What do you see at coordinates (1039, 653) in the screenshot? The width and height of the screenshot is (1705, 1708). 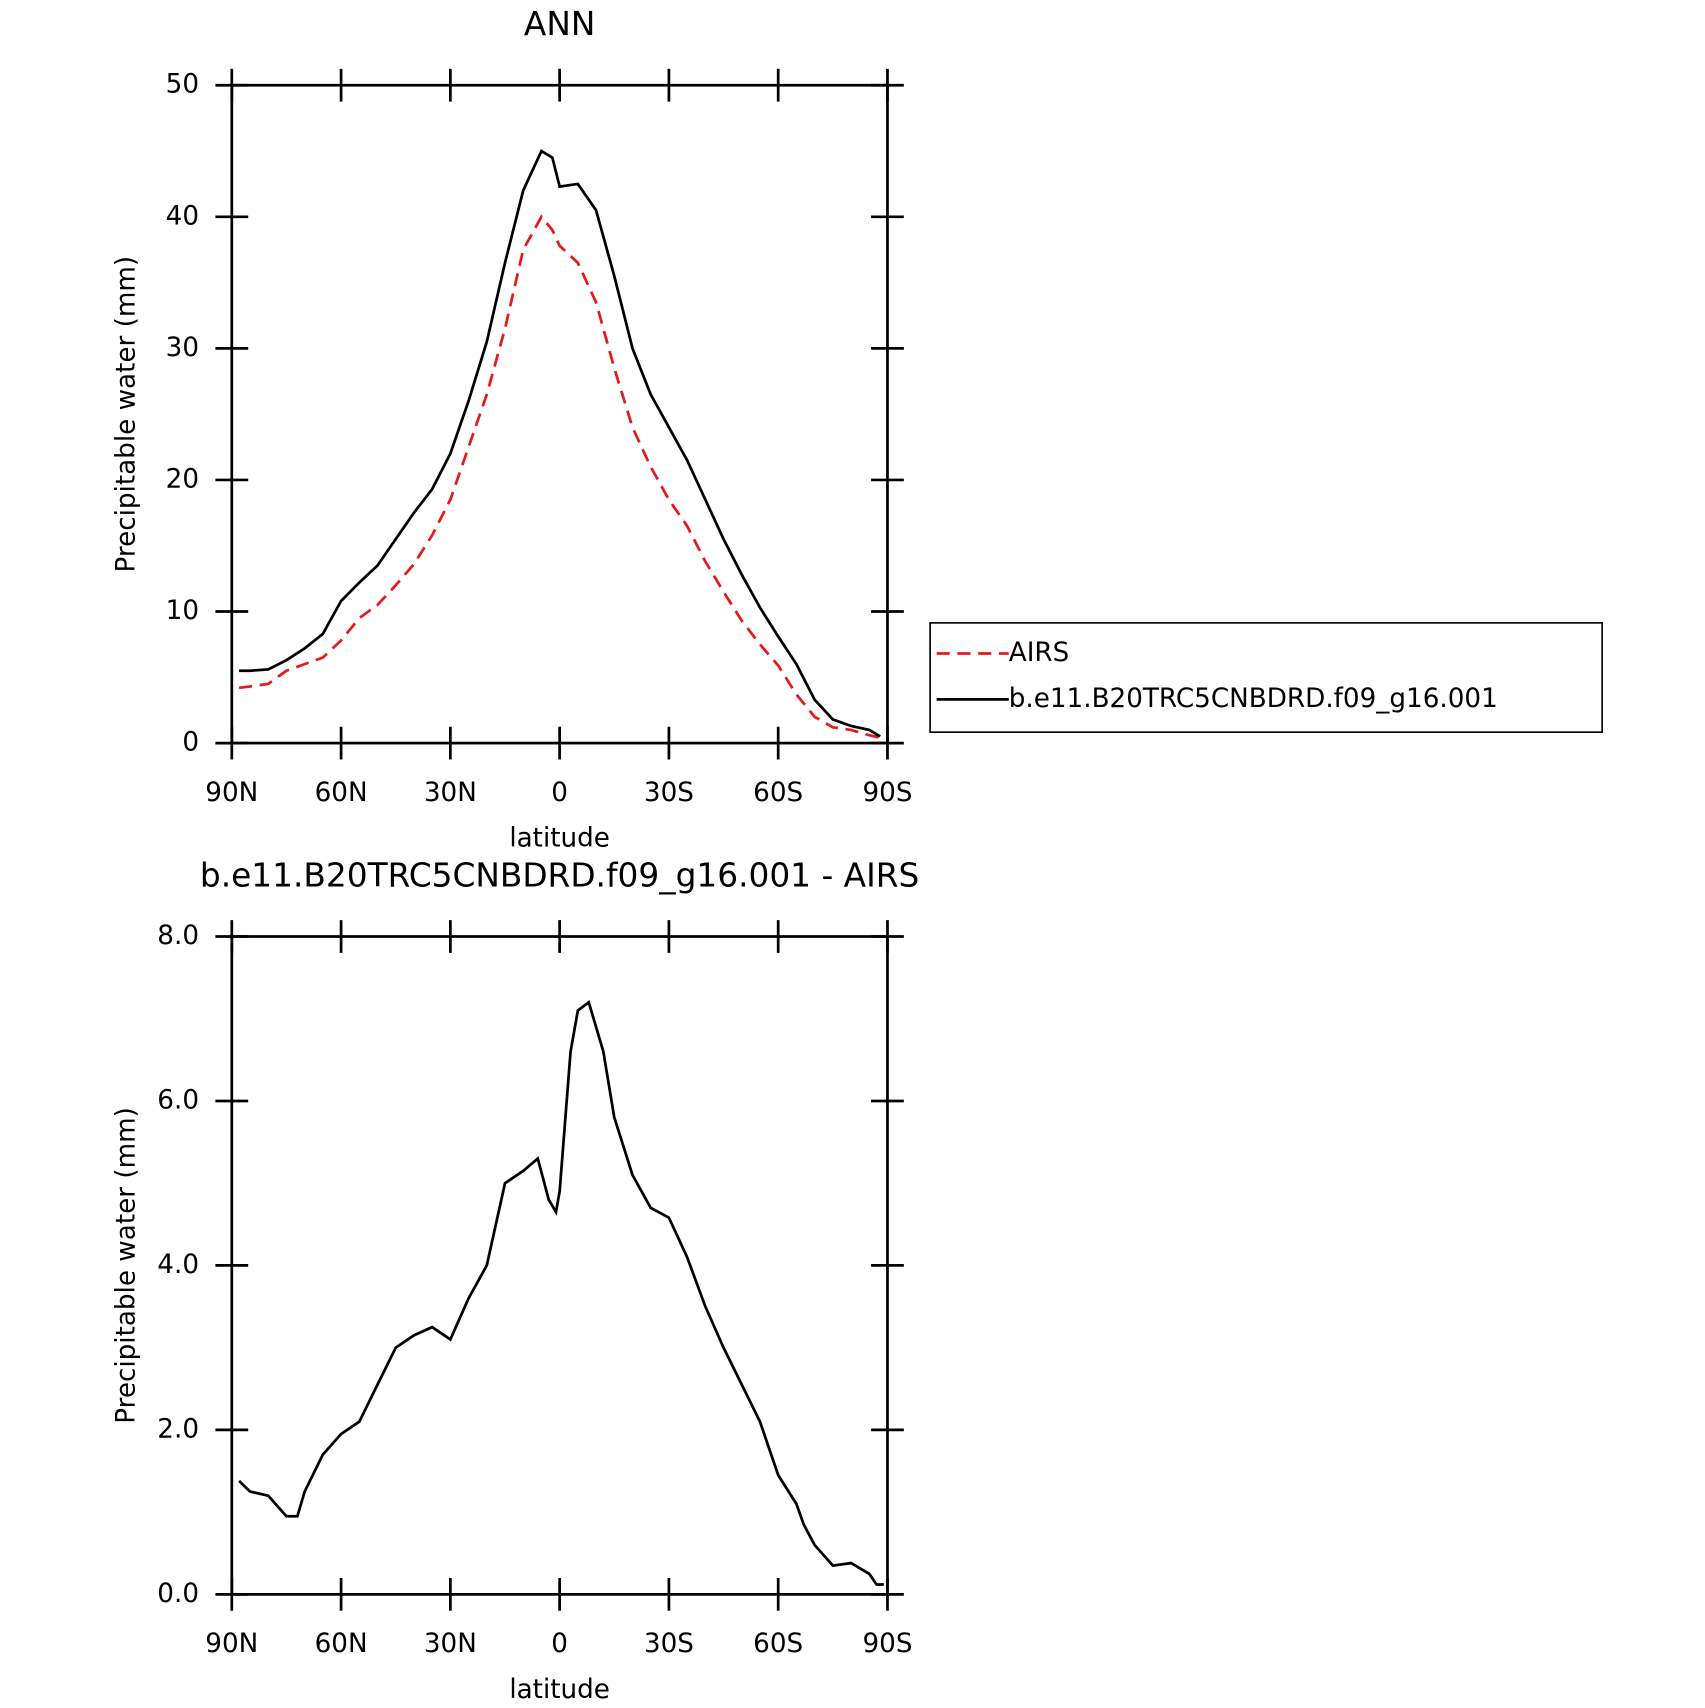 I see `legend-label: AIRS` at bounding box center [1039, 653].